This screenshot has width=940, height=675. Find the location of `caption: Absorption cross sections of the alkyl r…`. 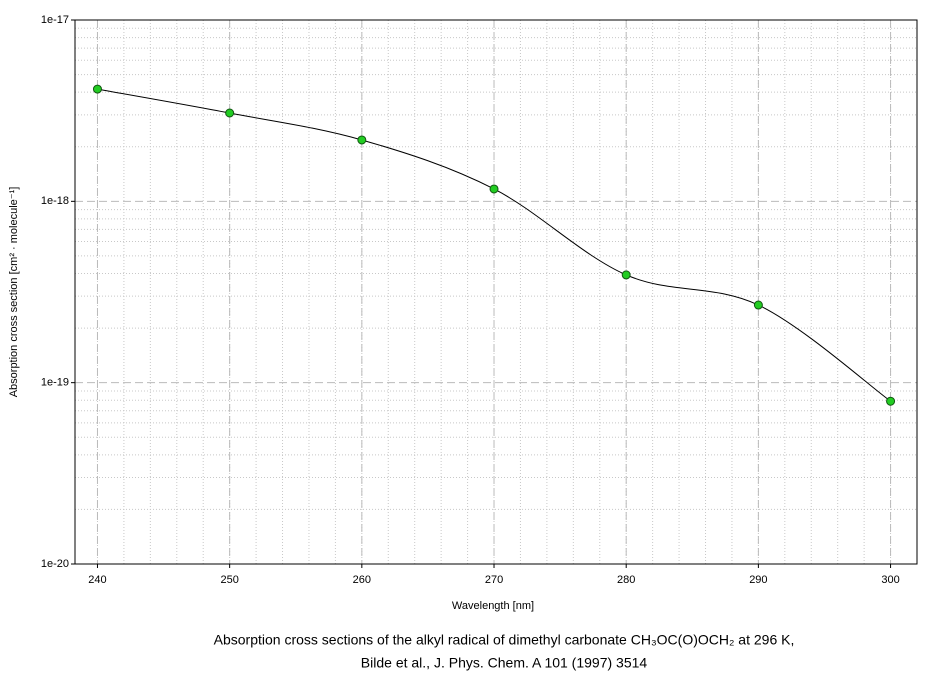

caption: Absorption cross sections of the alkyl r… is located at coordinates (504, 640).